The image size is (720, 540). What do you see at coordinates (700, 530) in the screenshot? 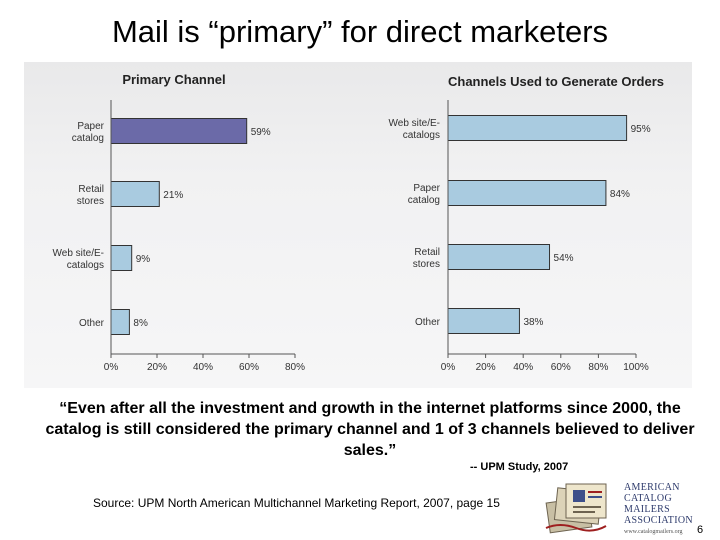
I see `page-number: 6` at bounding box center [700, 530].